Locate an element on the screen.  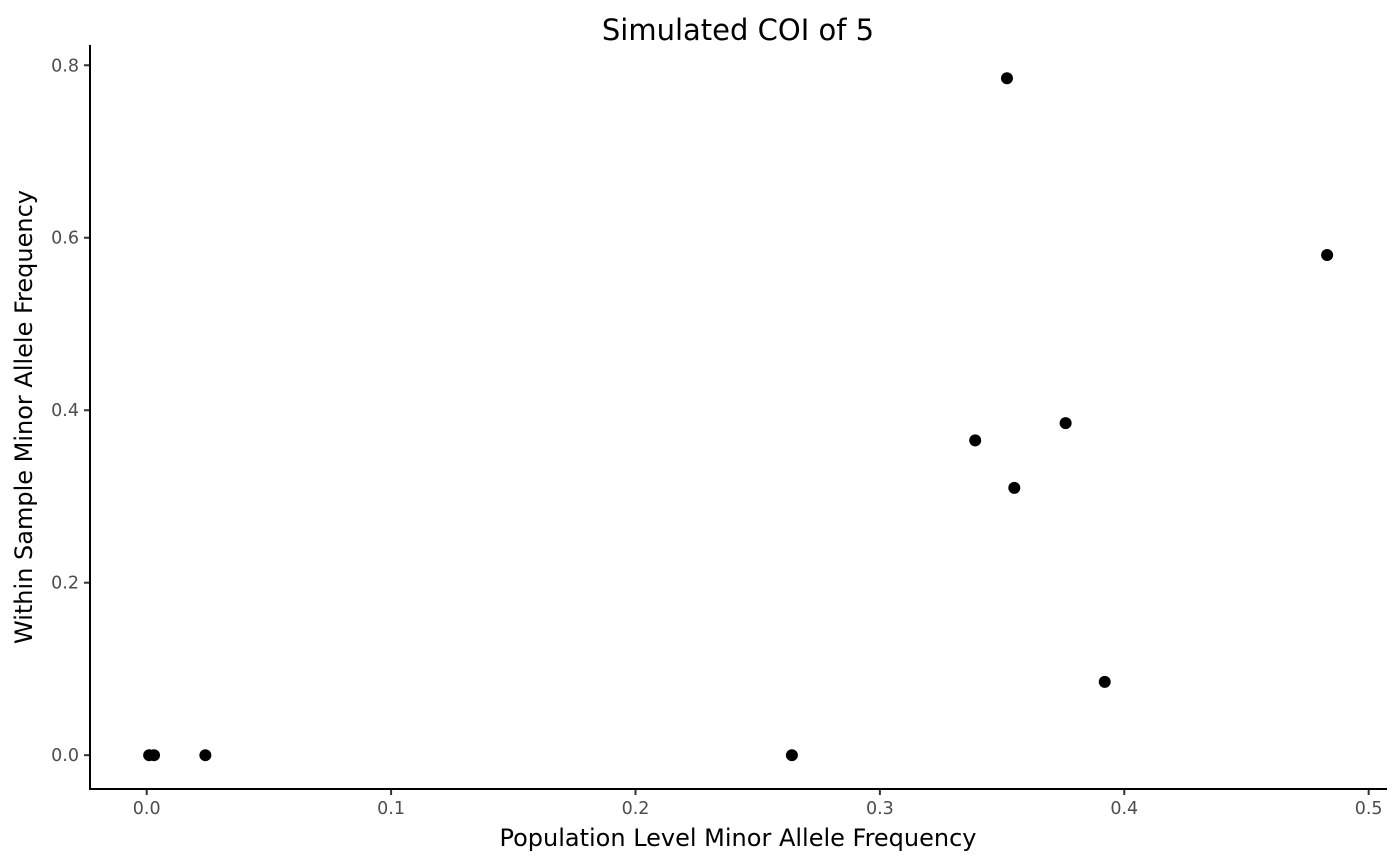
y-axis-ticks: 0.0 0.2 0.4 0.6 0.8 is located at coordinates (70, 411).